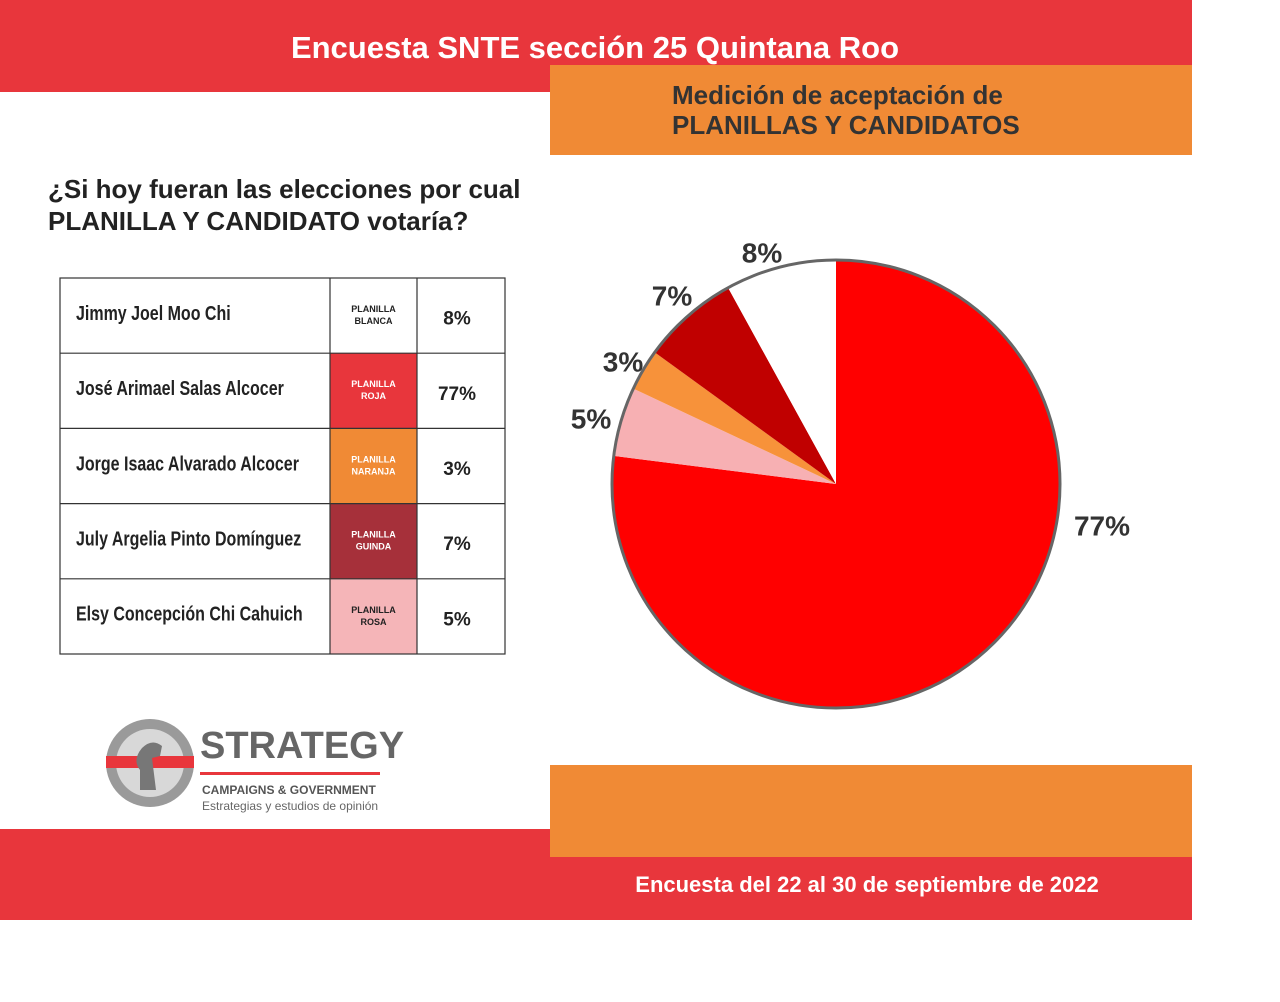 The image size is (1280, 1002). What do you see at coordinates (149, 766) in the screenshot?
I see `logo-knight` at bounding box center [149, 766].